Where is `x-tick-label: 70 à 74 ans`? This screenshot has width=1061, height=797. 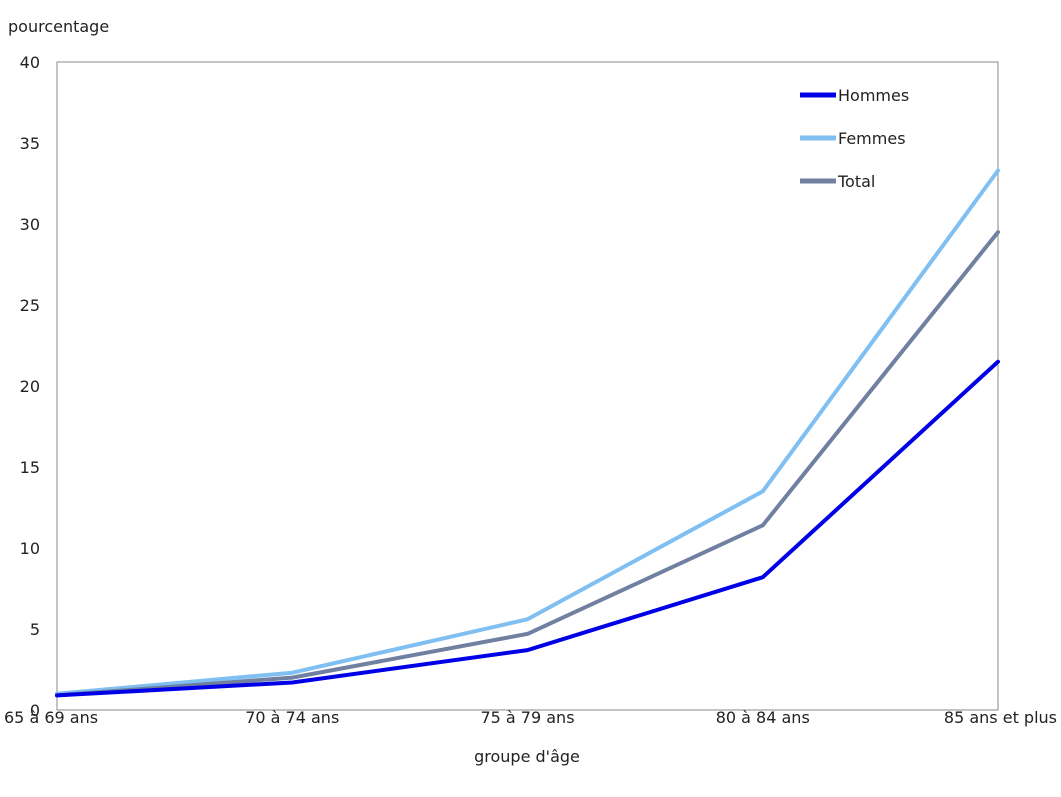
x-tick-label: 70 à 74 ans is located at coordinates (292, 717).